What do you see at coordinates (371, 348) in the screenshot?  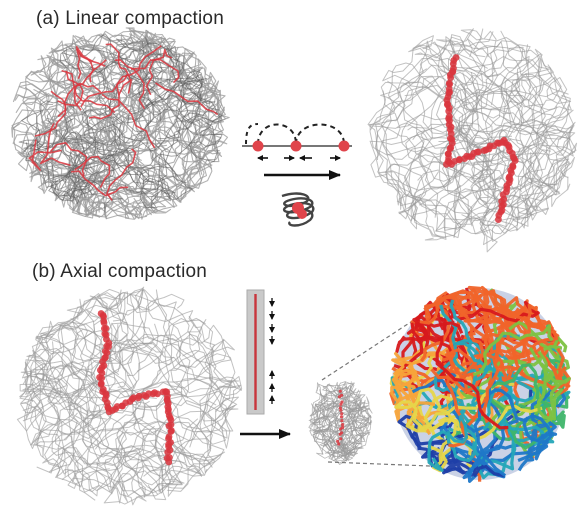 I see `zoom-guide-top` at bounding box center [371, 348].